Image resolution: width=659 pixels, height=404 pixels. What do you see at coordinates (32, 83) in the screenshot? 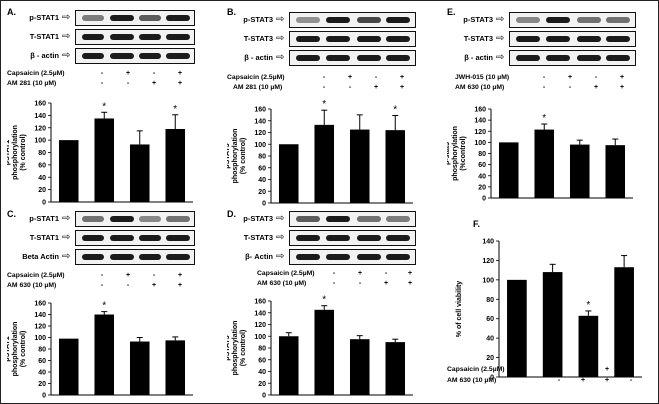
I see `condition-label: AM 281 (10 µM)` at bounding box center [32, 83].